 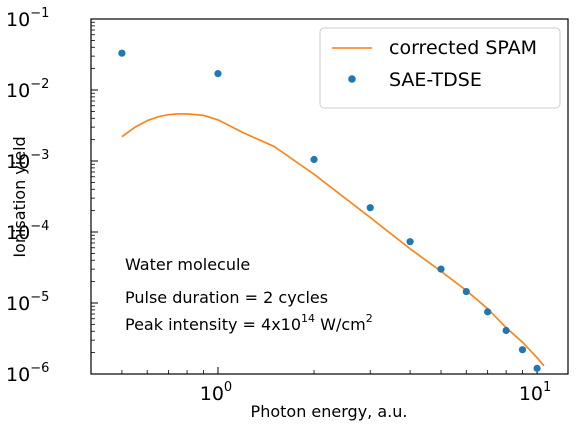 I want to click on annotation-intensity-prefix: Peak intensity = 4x10, so click(x=213, y=324).